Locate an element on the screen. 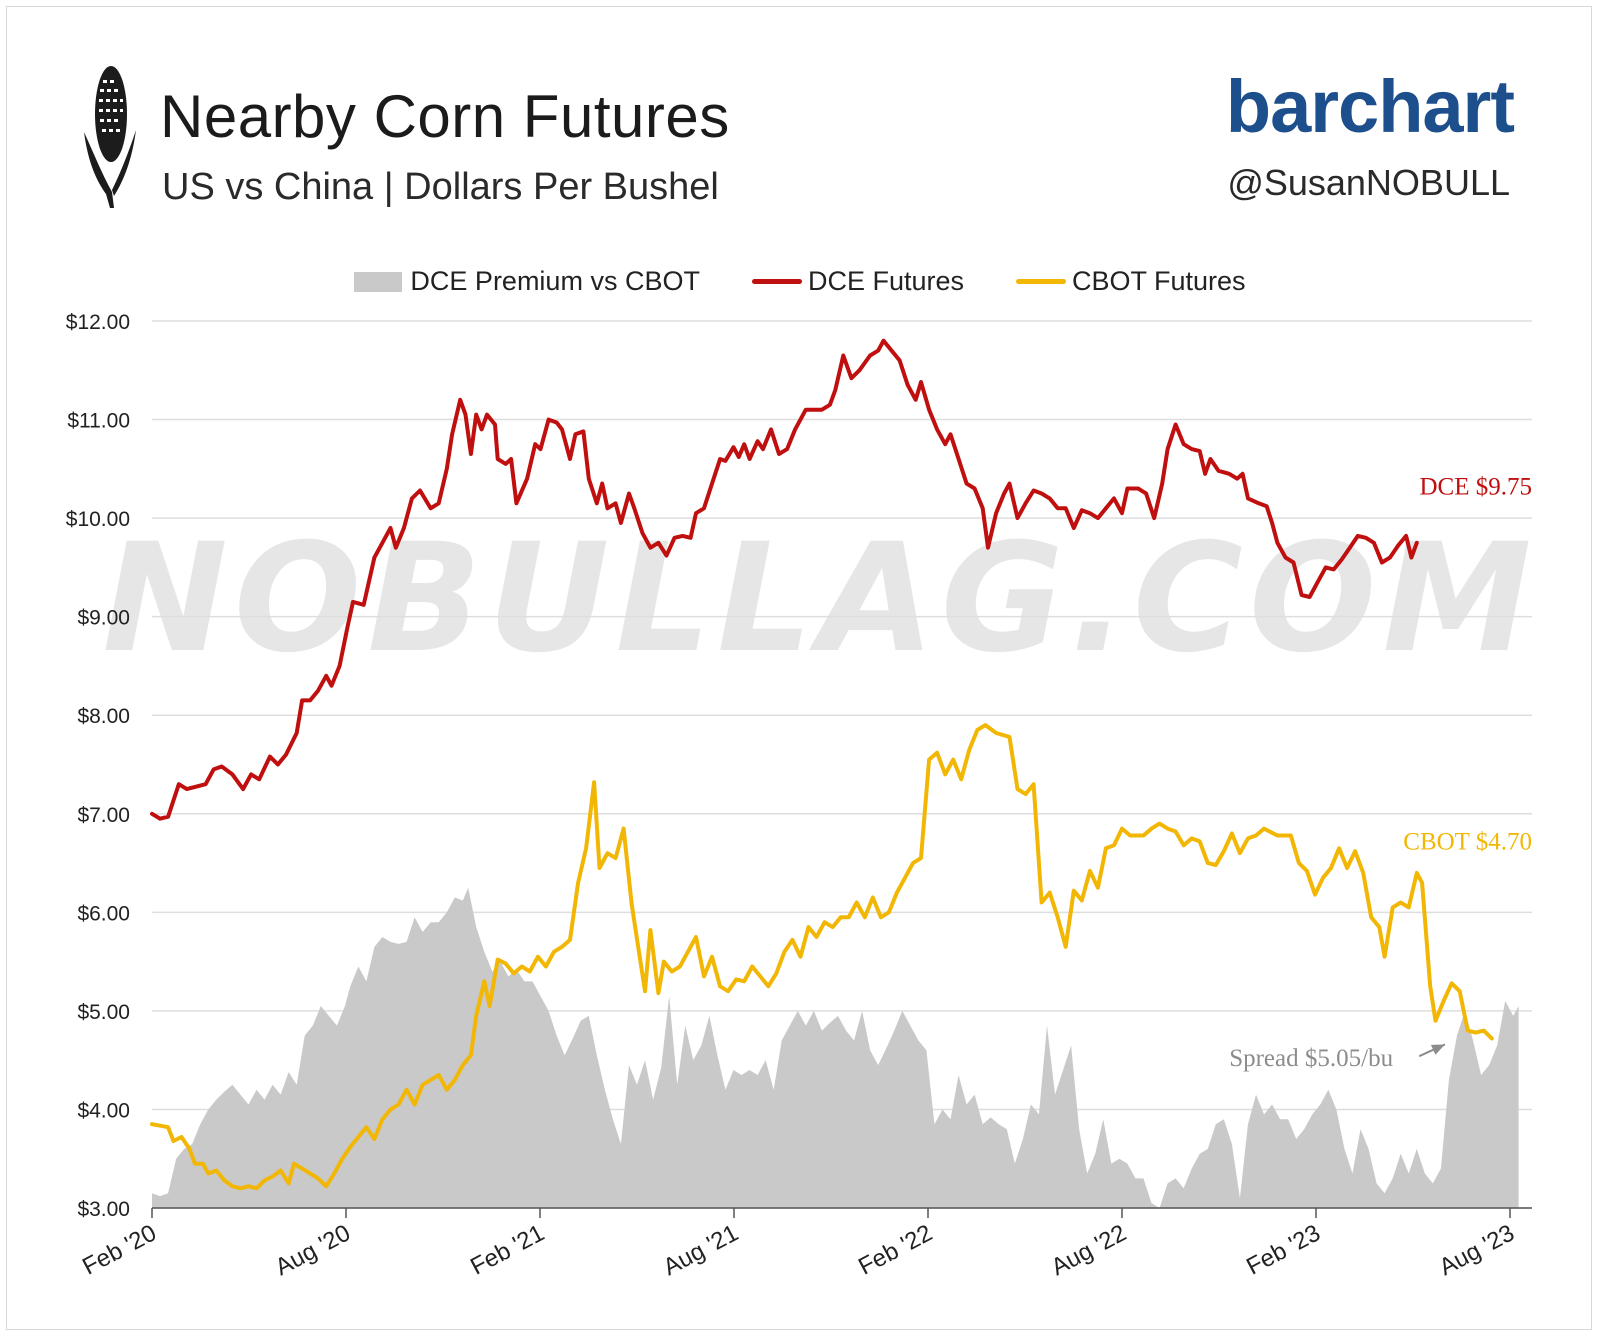 This screenshot has width=1600, height=1338. y-tick-label: $7.00 is located at coordinates (103, 815).